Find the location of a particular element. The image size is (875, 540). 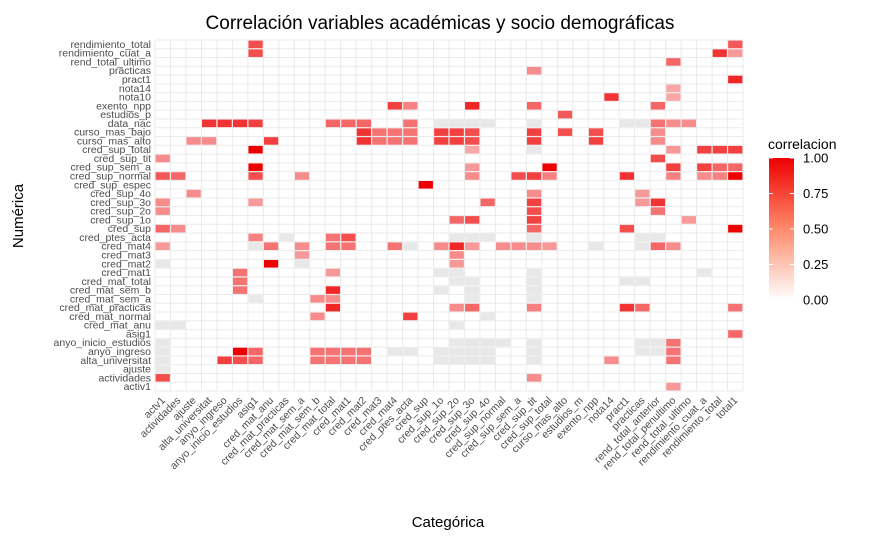

cell-alta-universitat-cred-sup-2o is located at coordinates (456, 360).